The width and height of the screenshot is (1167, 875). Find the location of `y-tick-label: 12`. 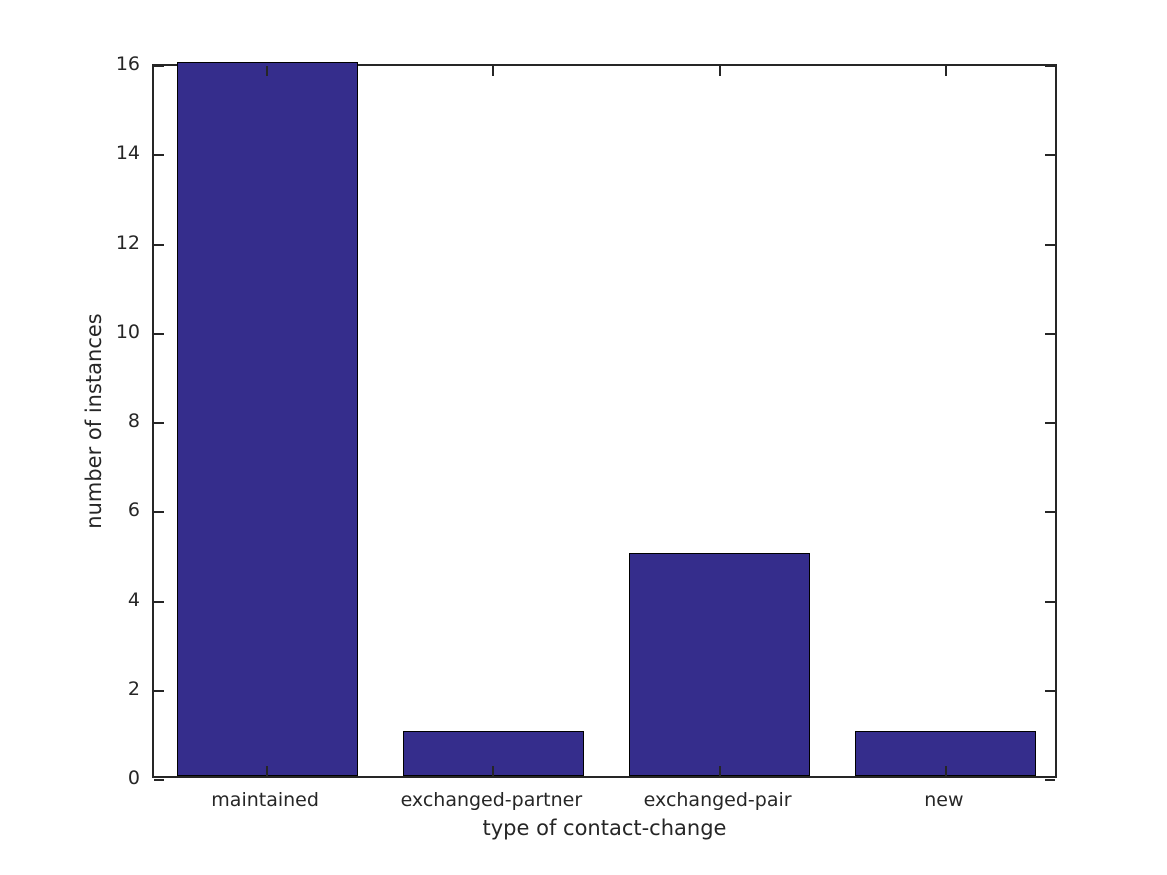

y-tick-label: 12 is located at coordinates (127, 242).